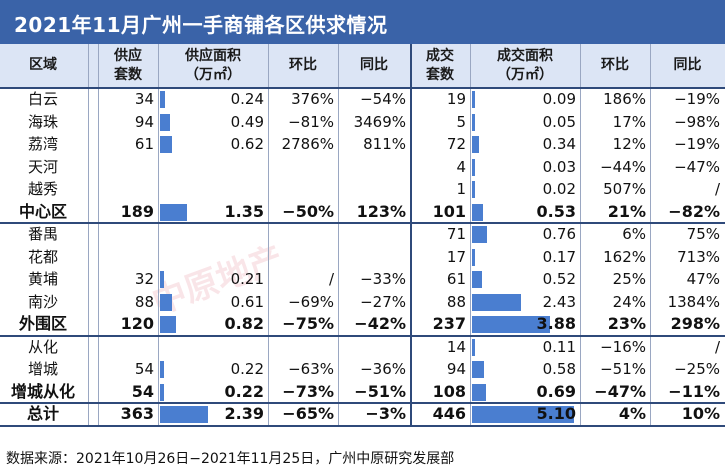 This screenshot has height=472, width=725. What do you see at coordinates (383, 301) in the screenshot?
I see `supply-yoy: −27%` at bounding box center [383, 301].